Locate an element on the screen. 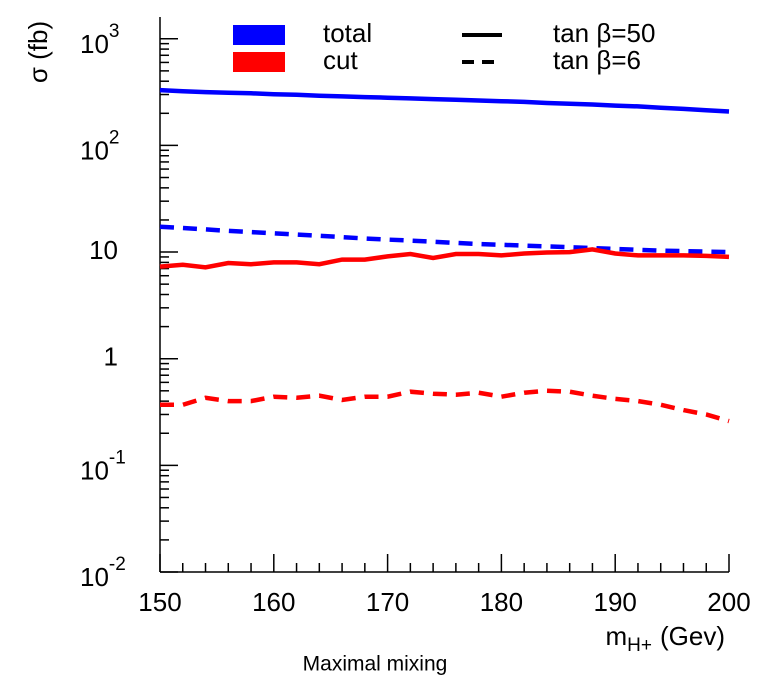 Image resolution: width=769 pixels, height=682 pixels. x-tick-label: 200 is located at coordinates (728, 602).